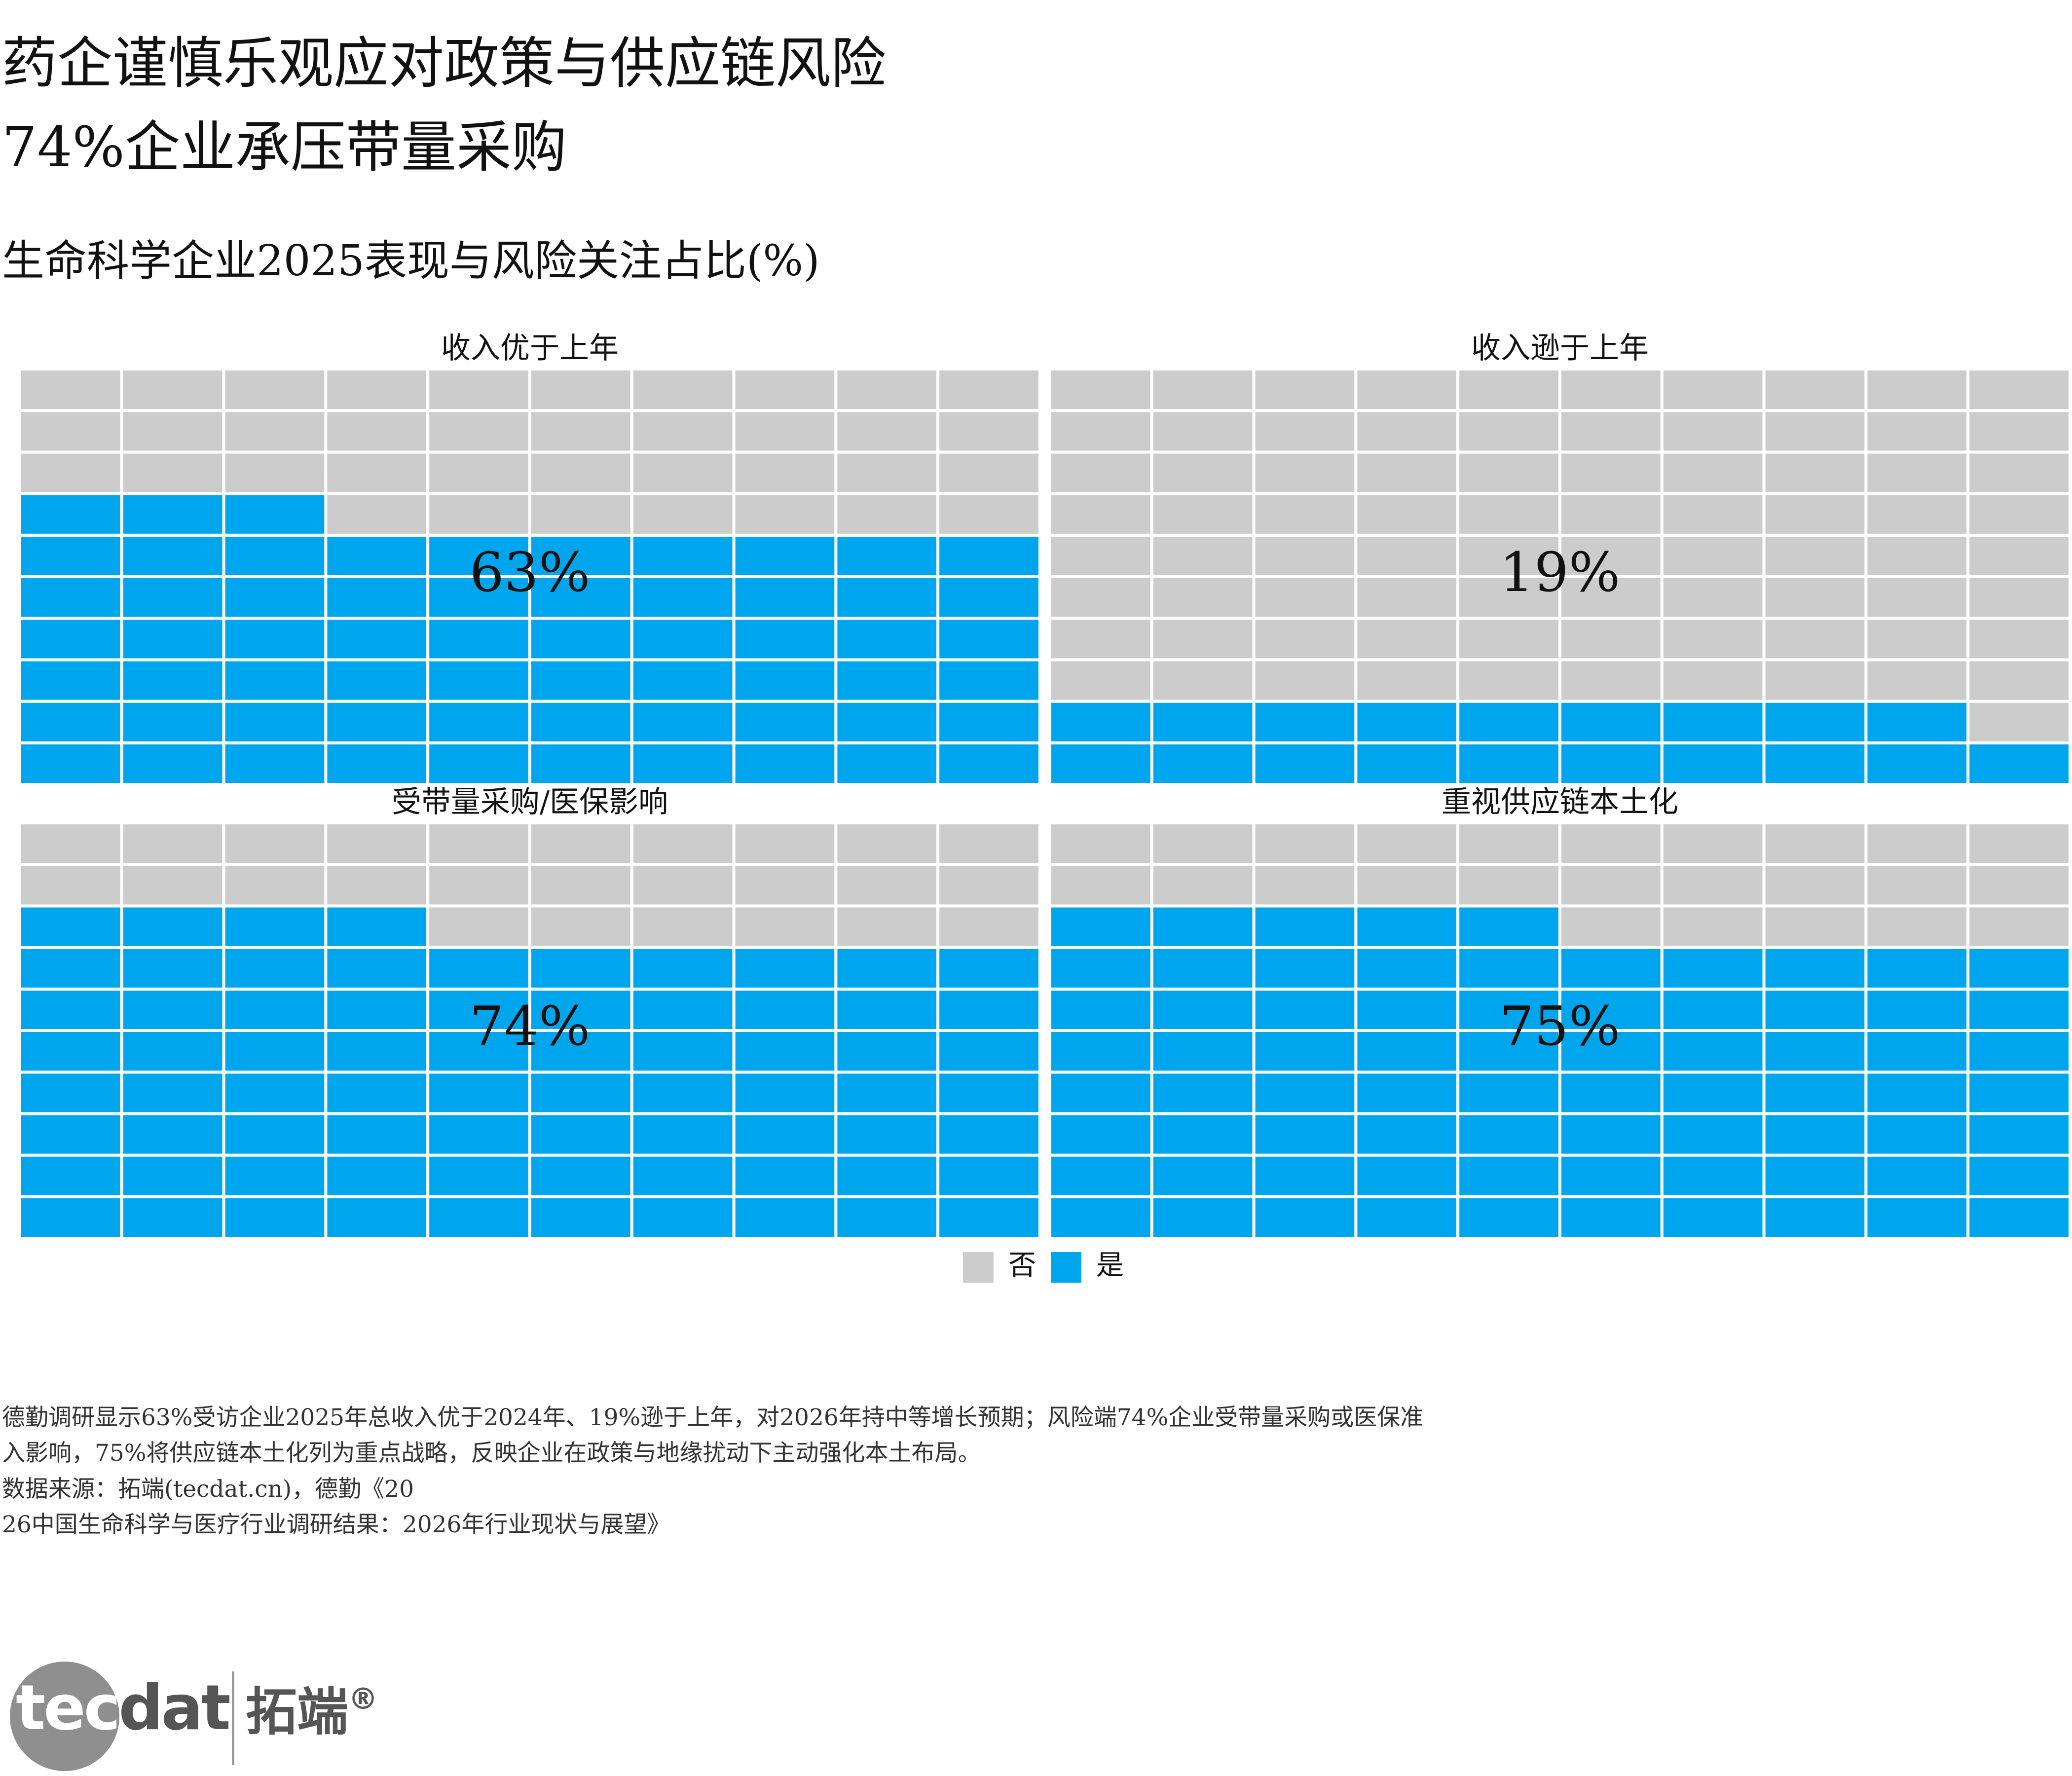 This screenshot has width=2072, height=1776. I want to click on waffle-panel: 收入逊于上年 19%, so click(1560, 558).